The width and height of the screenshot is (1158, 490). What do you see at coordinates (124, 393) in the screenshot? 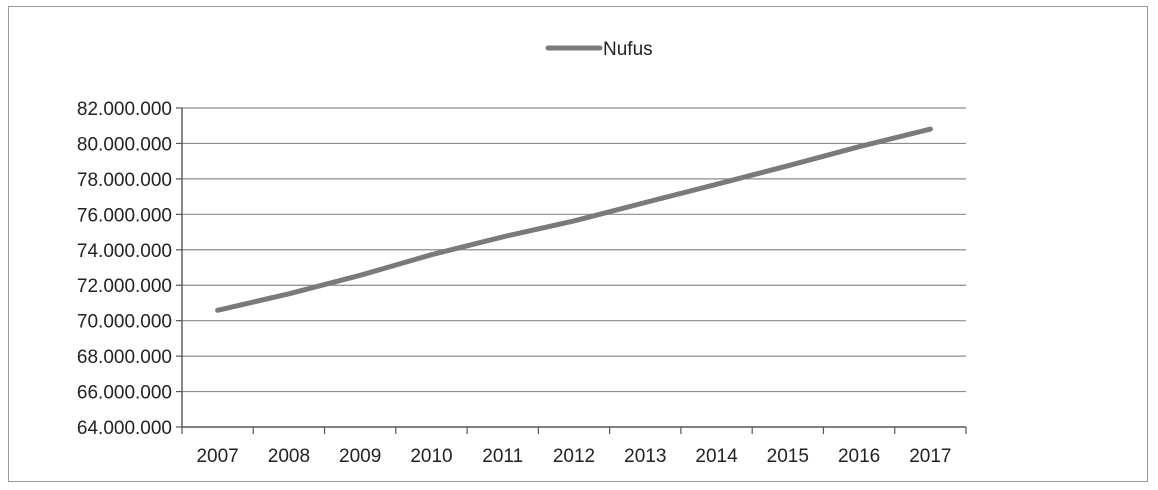
I see `y-tick-label: 66.000.000` at bounding box center [124, 393].